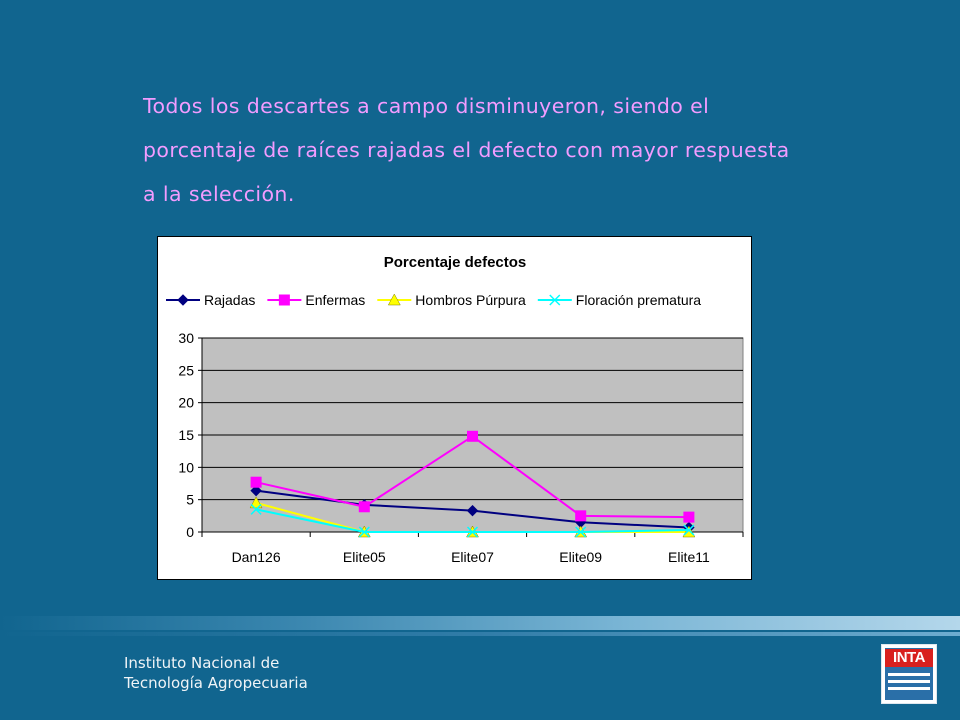 Image resolution: width=960 pixels, height=720 pixels. What do you see at coordinates (219, 194) in the screenshot?
I see `body-line-3: a la selección.` at bounding box center [219, 194].